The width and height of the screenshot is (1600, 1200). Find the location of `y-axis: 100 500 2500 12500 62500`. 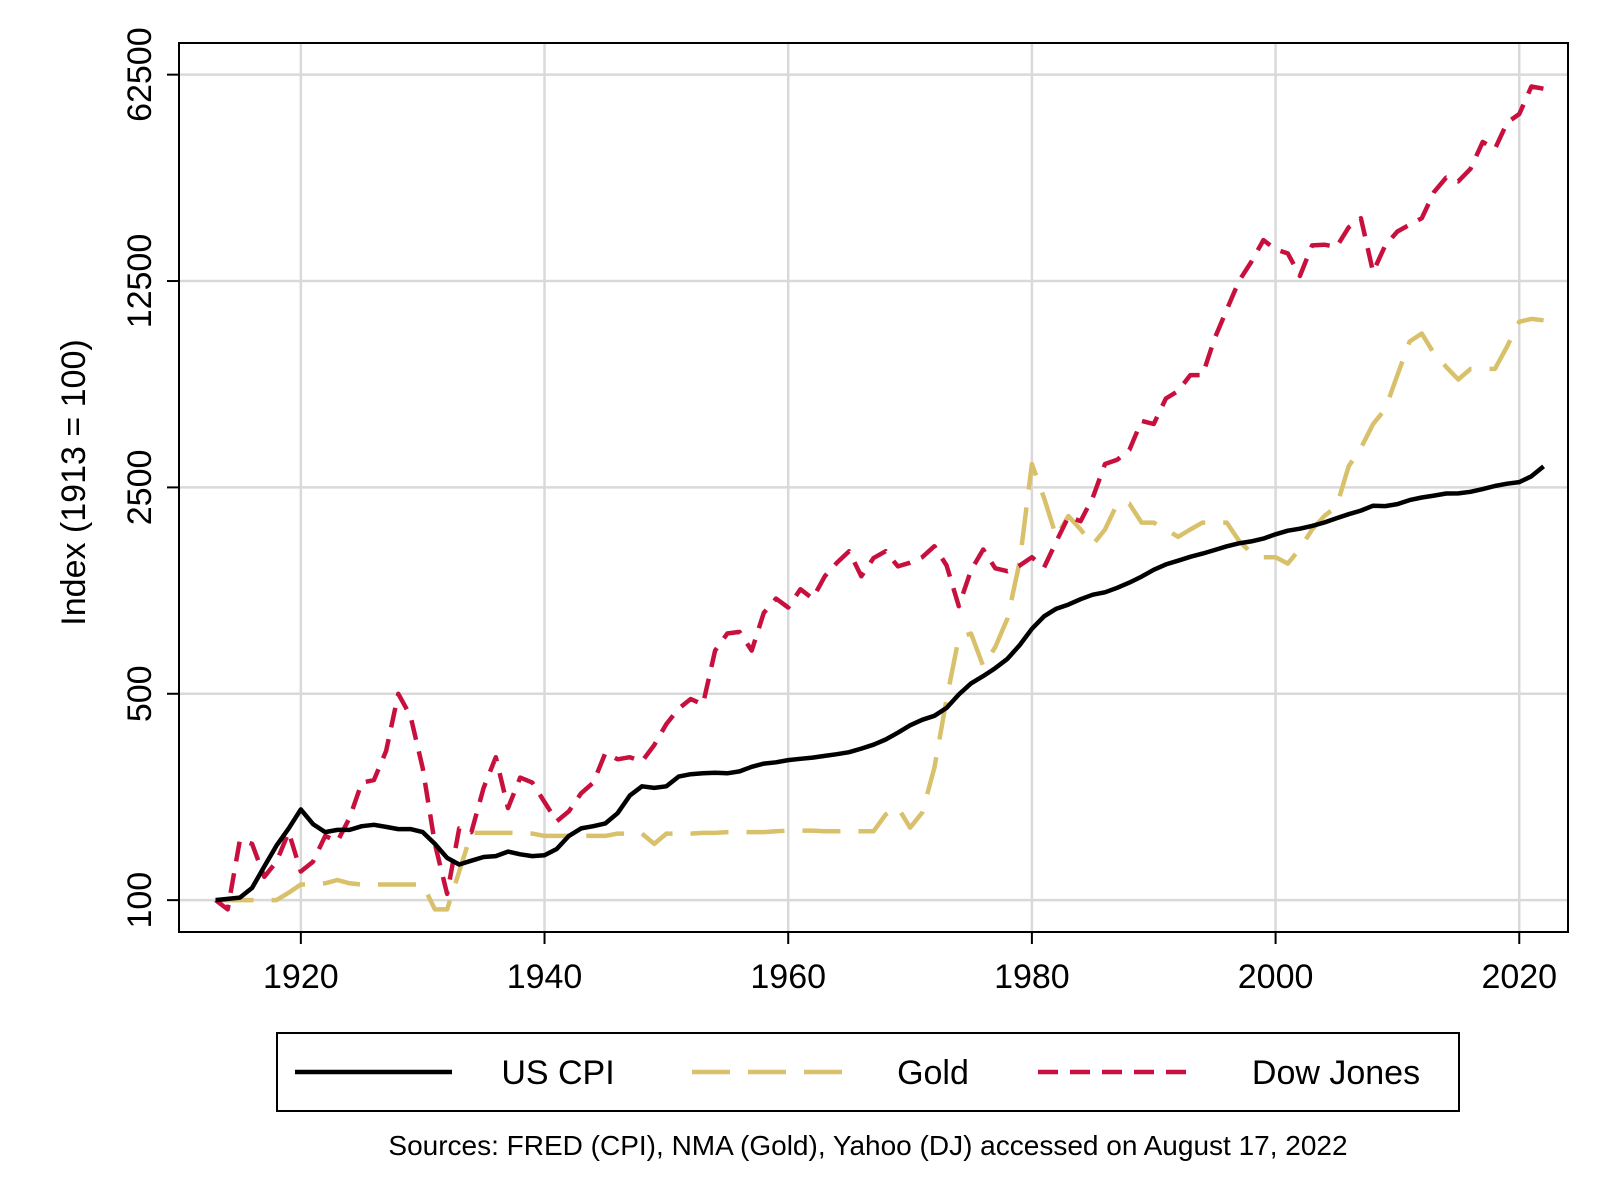

y-axis: 100 500 2500 12500 62500 is located at coordinates (150, 478).